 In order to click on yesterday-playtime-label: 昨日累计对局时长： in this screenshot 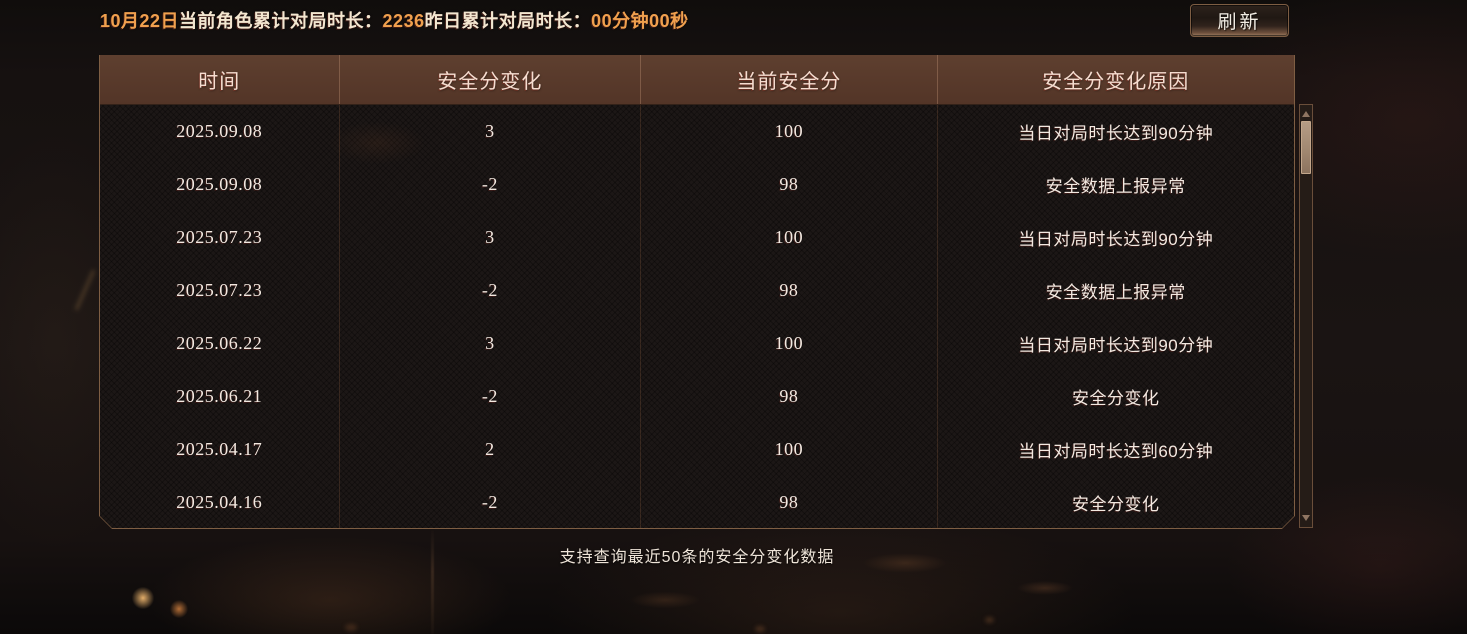, I will do `click(508, 21)`.